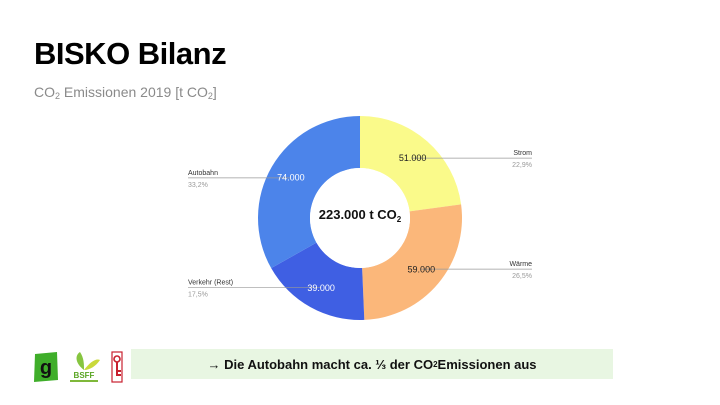 This screenshot has height=405, width=720. What do you see at coordinates (422, 269) in the screenshot?
I see `slice-value-label: 59.000` at bounding box center [422, 269].